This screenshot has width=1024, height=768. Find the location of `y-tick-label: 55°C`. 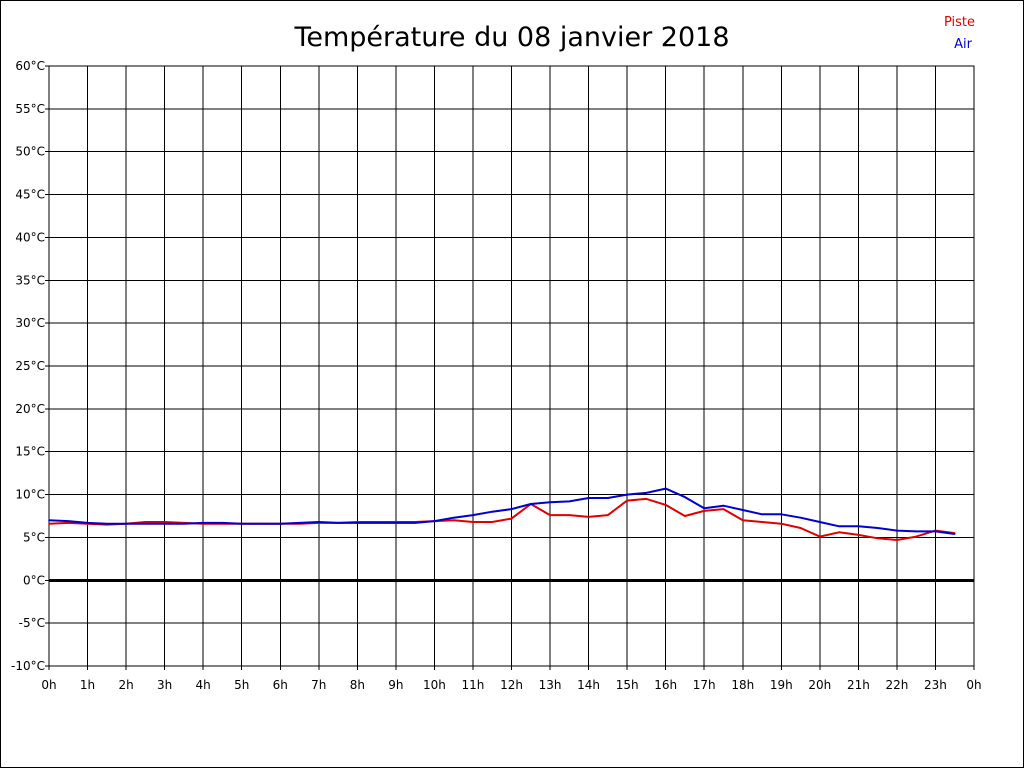

y-tick-label: 55°C is located at coordinates (30, 109).